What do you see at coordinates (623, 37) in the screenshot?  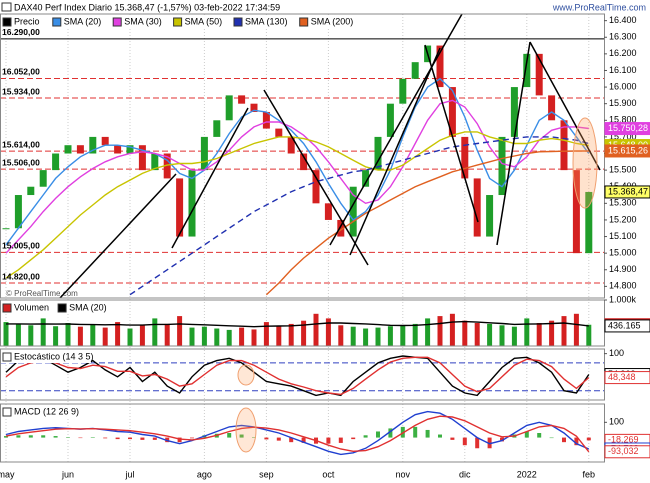 I see `y-tick-label: 16.300` at bounding box center [623, 37].